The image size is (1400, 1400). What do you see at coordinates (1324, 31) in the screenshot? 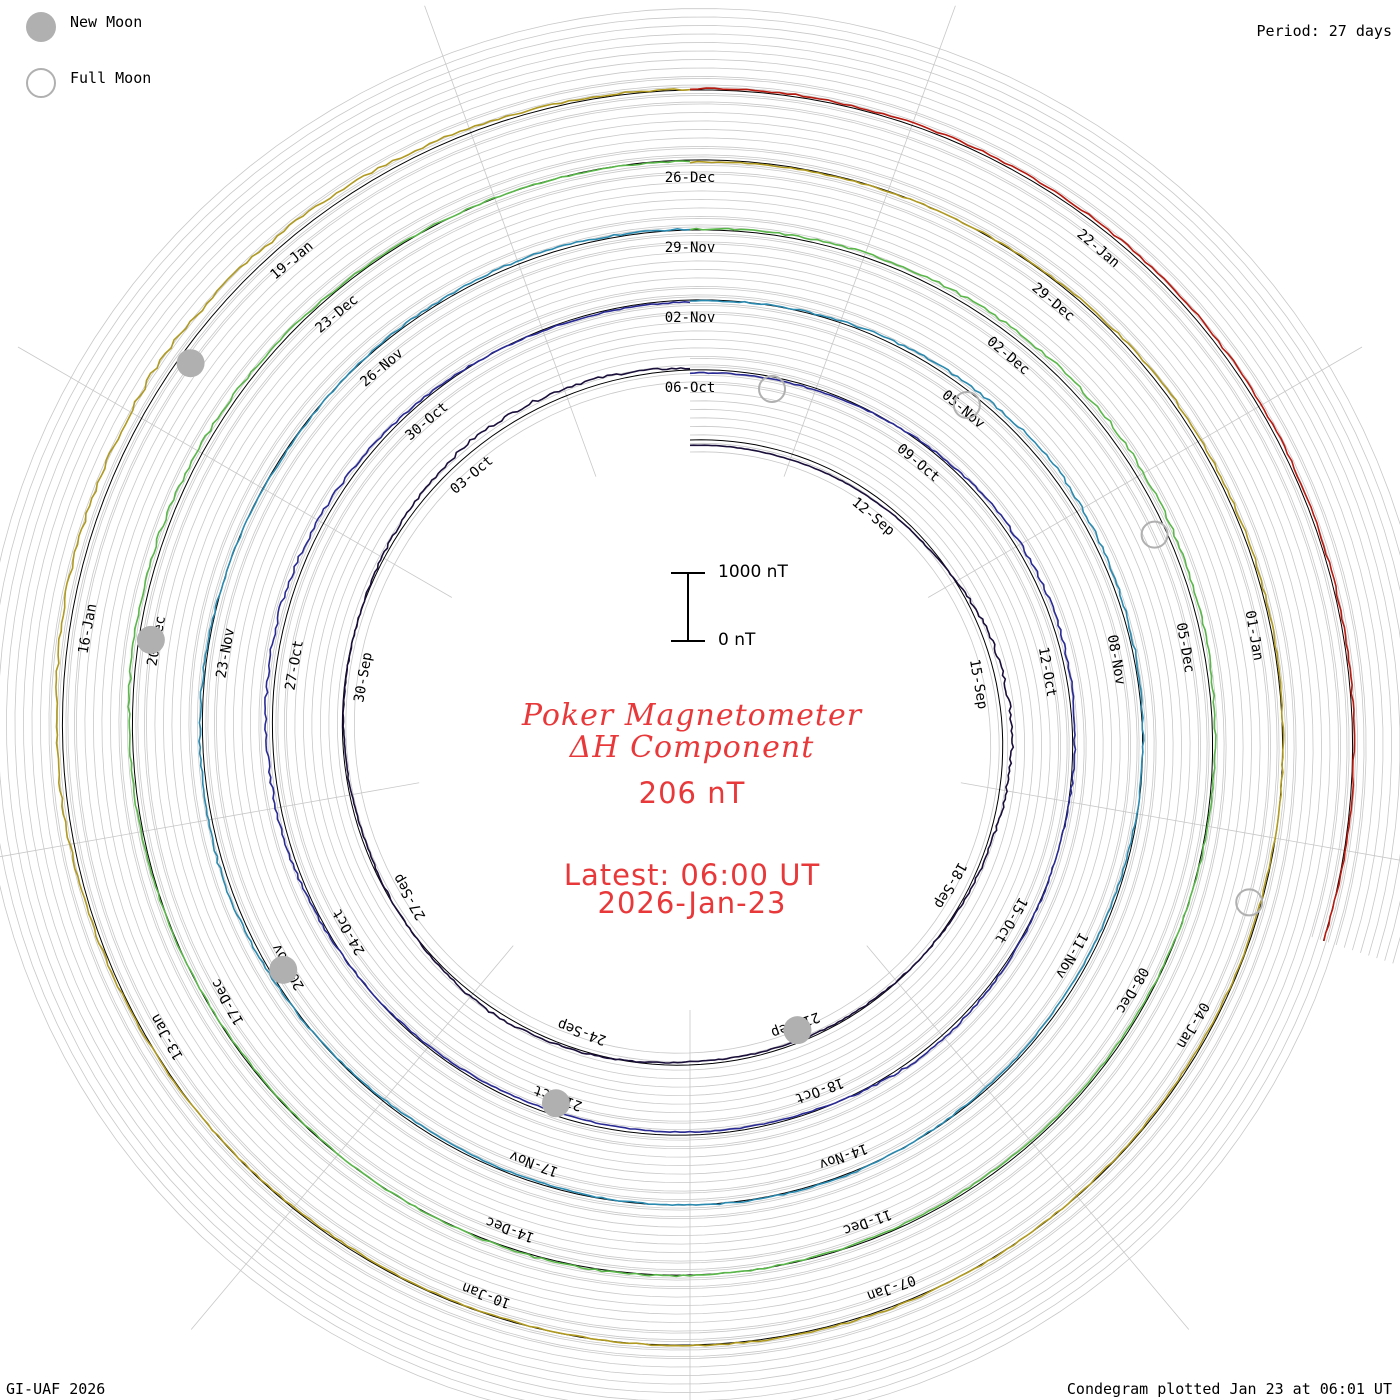
I see `period-label: Period: 27 days` at bounding box center [1324, 31].